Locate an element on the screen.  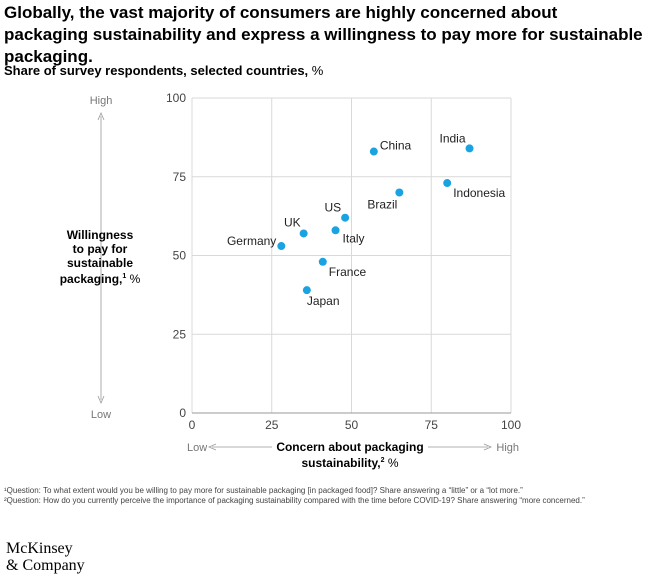
point-label-indonesia: Indonesia is located at coordinates (479, 193).